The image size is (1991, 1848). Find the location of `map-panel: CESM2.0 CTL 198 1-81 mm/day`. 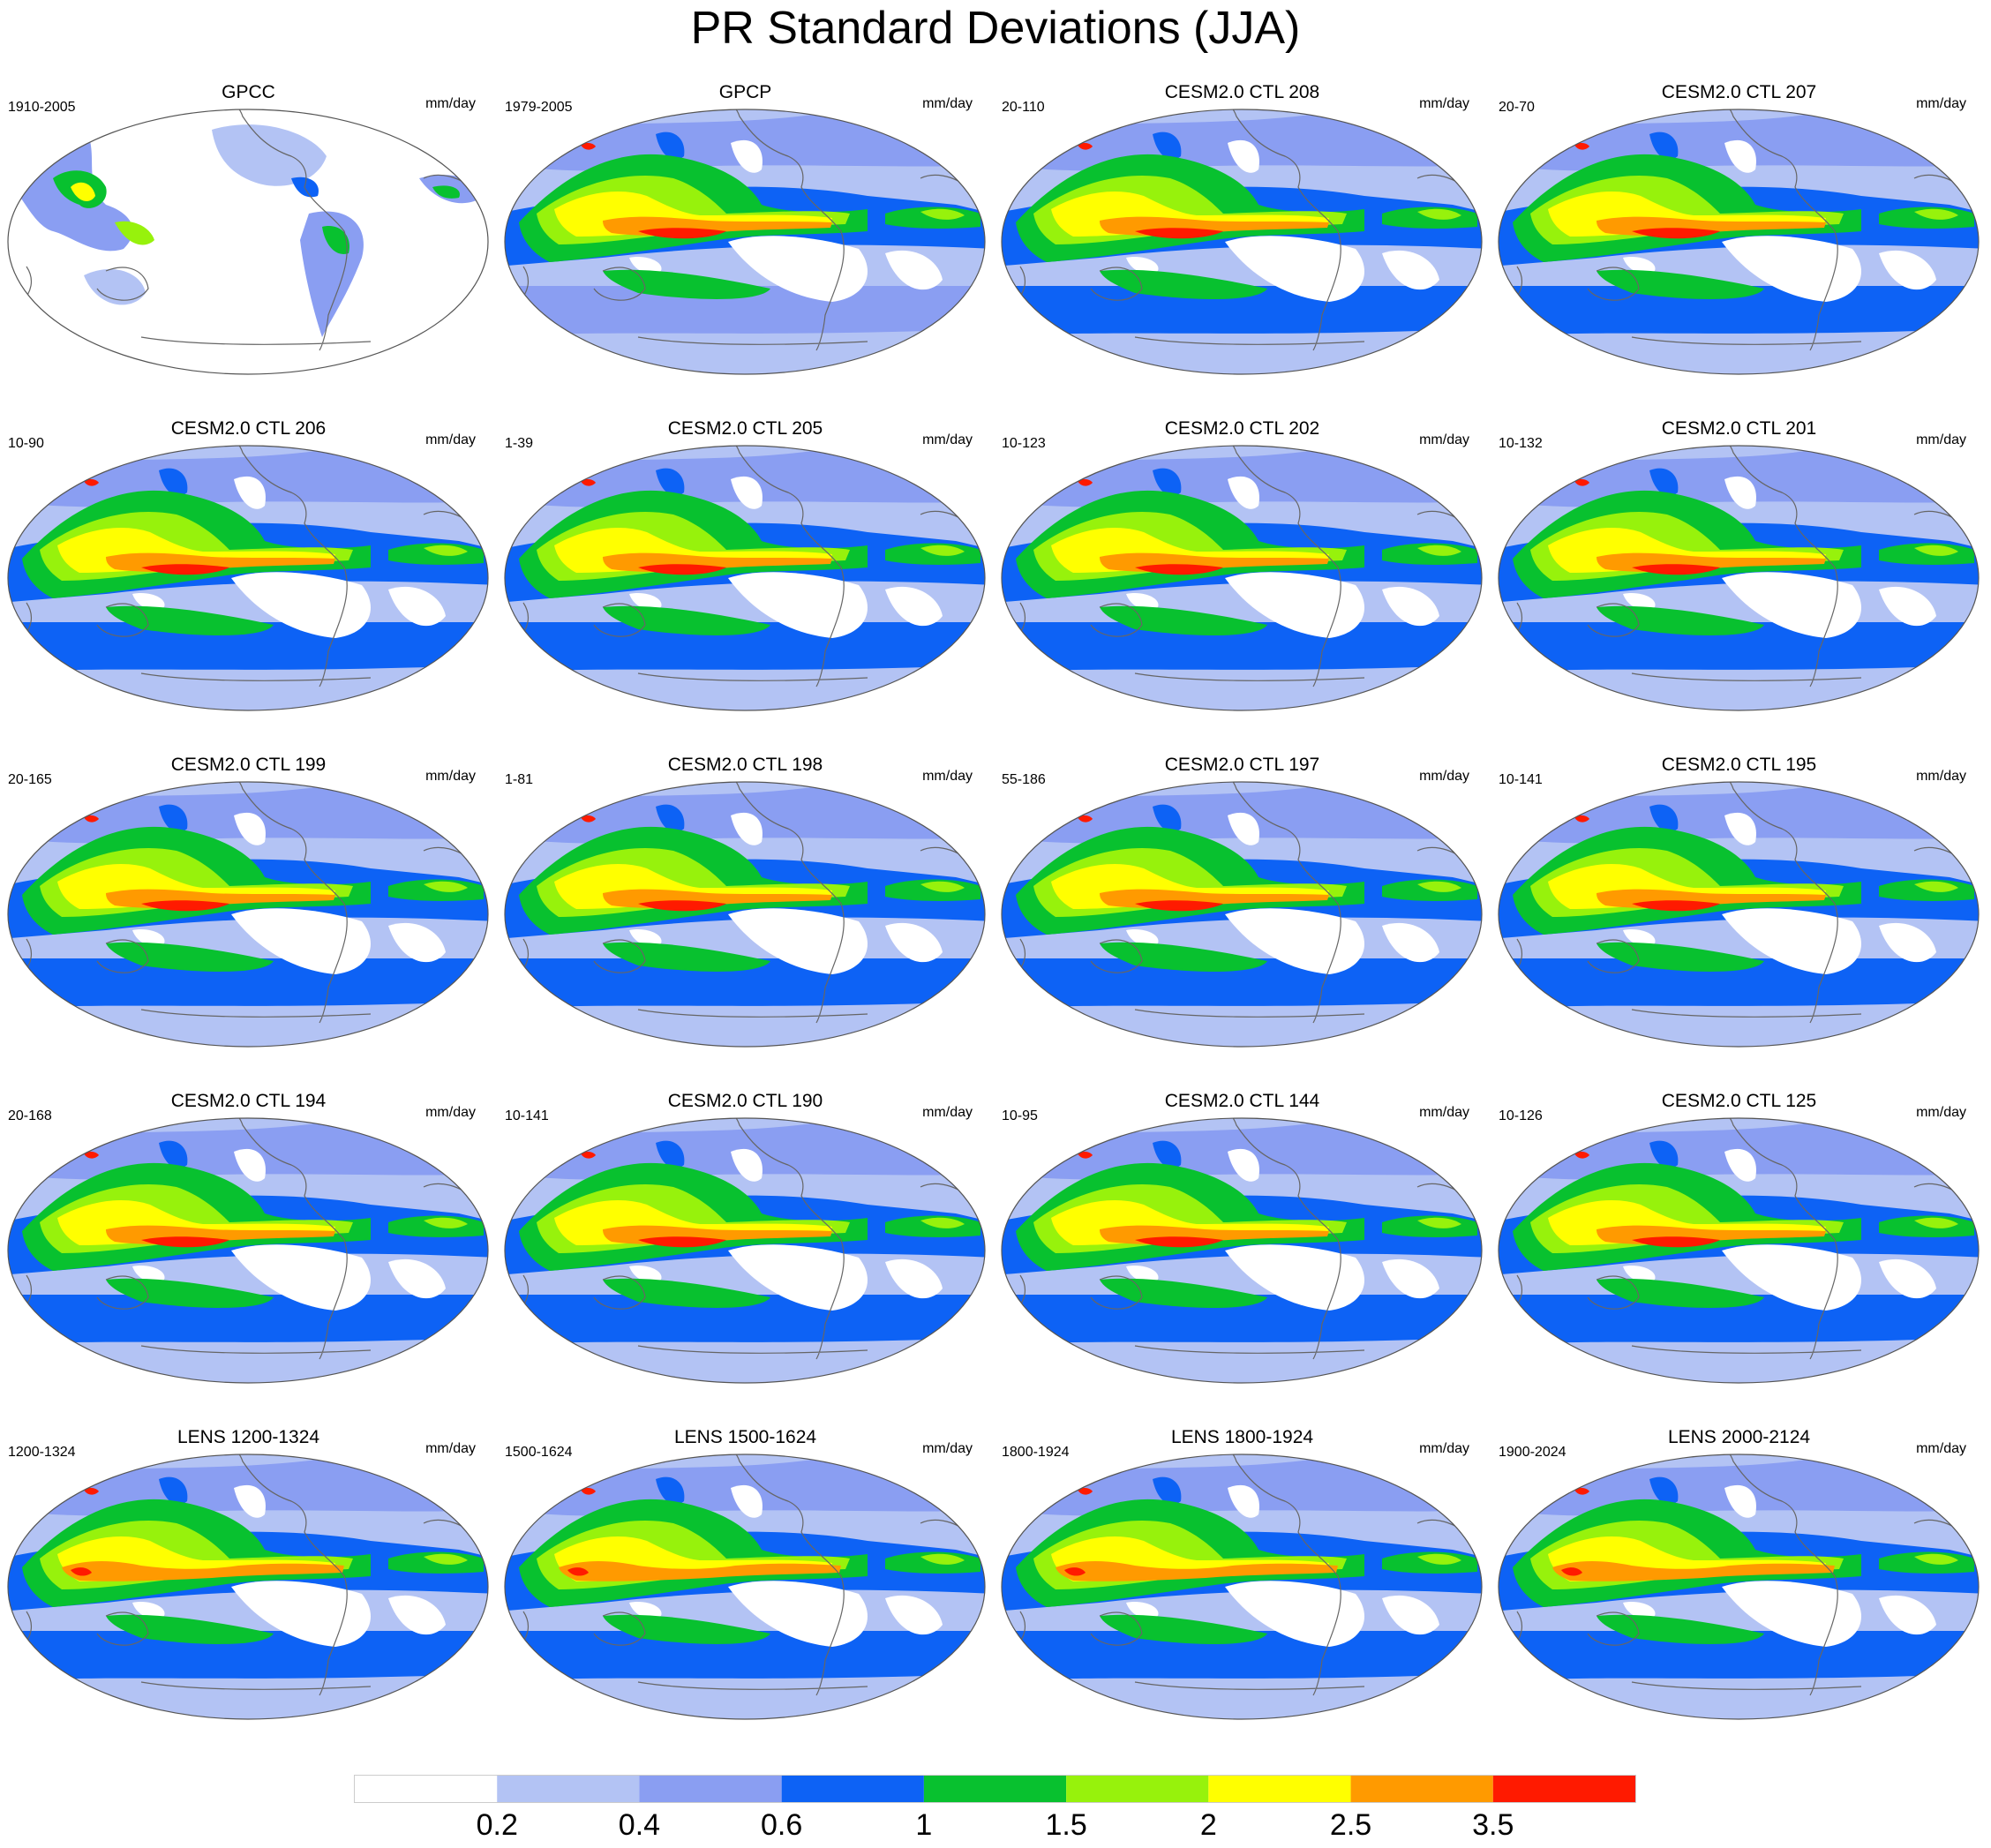

map-panel: CESM2.0 CTL 198 1-81 mm/day is located at coordinates (745, 922).